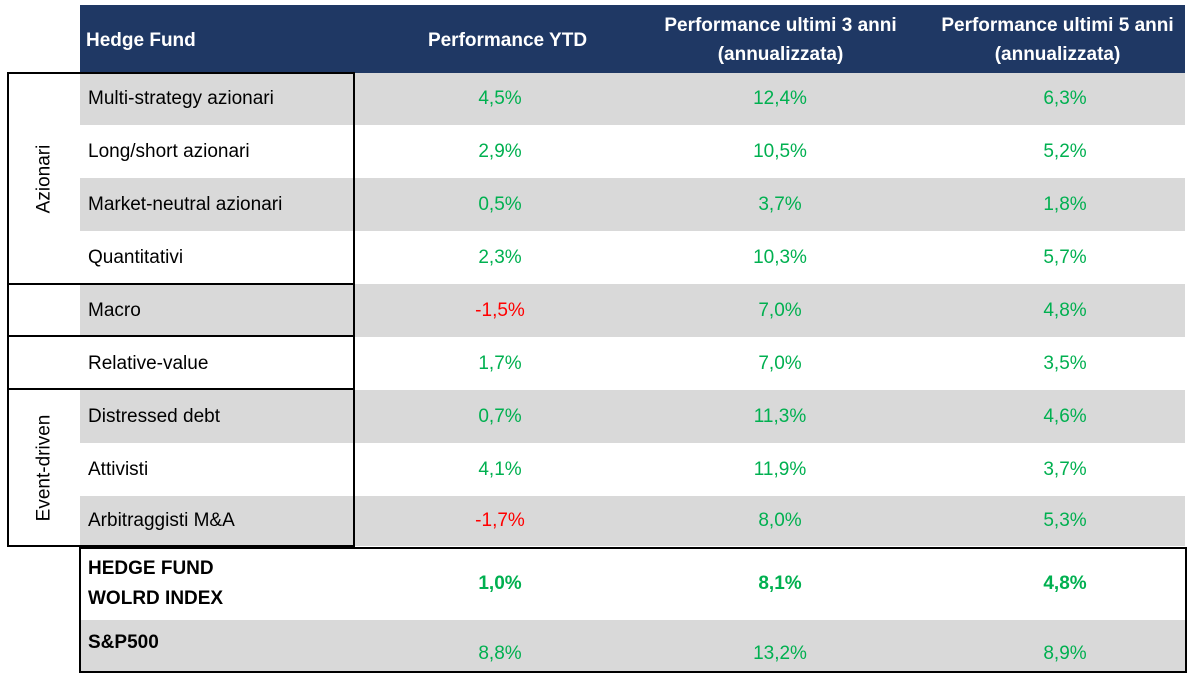 The width and height of the screenshot is (1200, 675). What do you see at coordinates (632, 416) in the screenshot?
I see `table-row: Distressed debt 0,7% 11,3% 4,6%` at bounding box center [632, 416].